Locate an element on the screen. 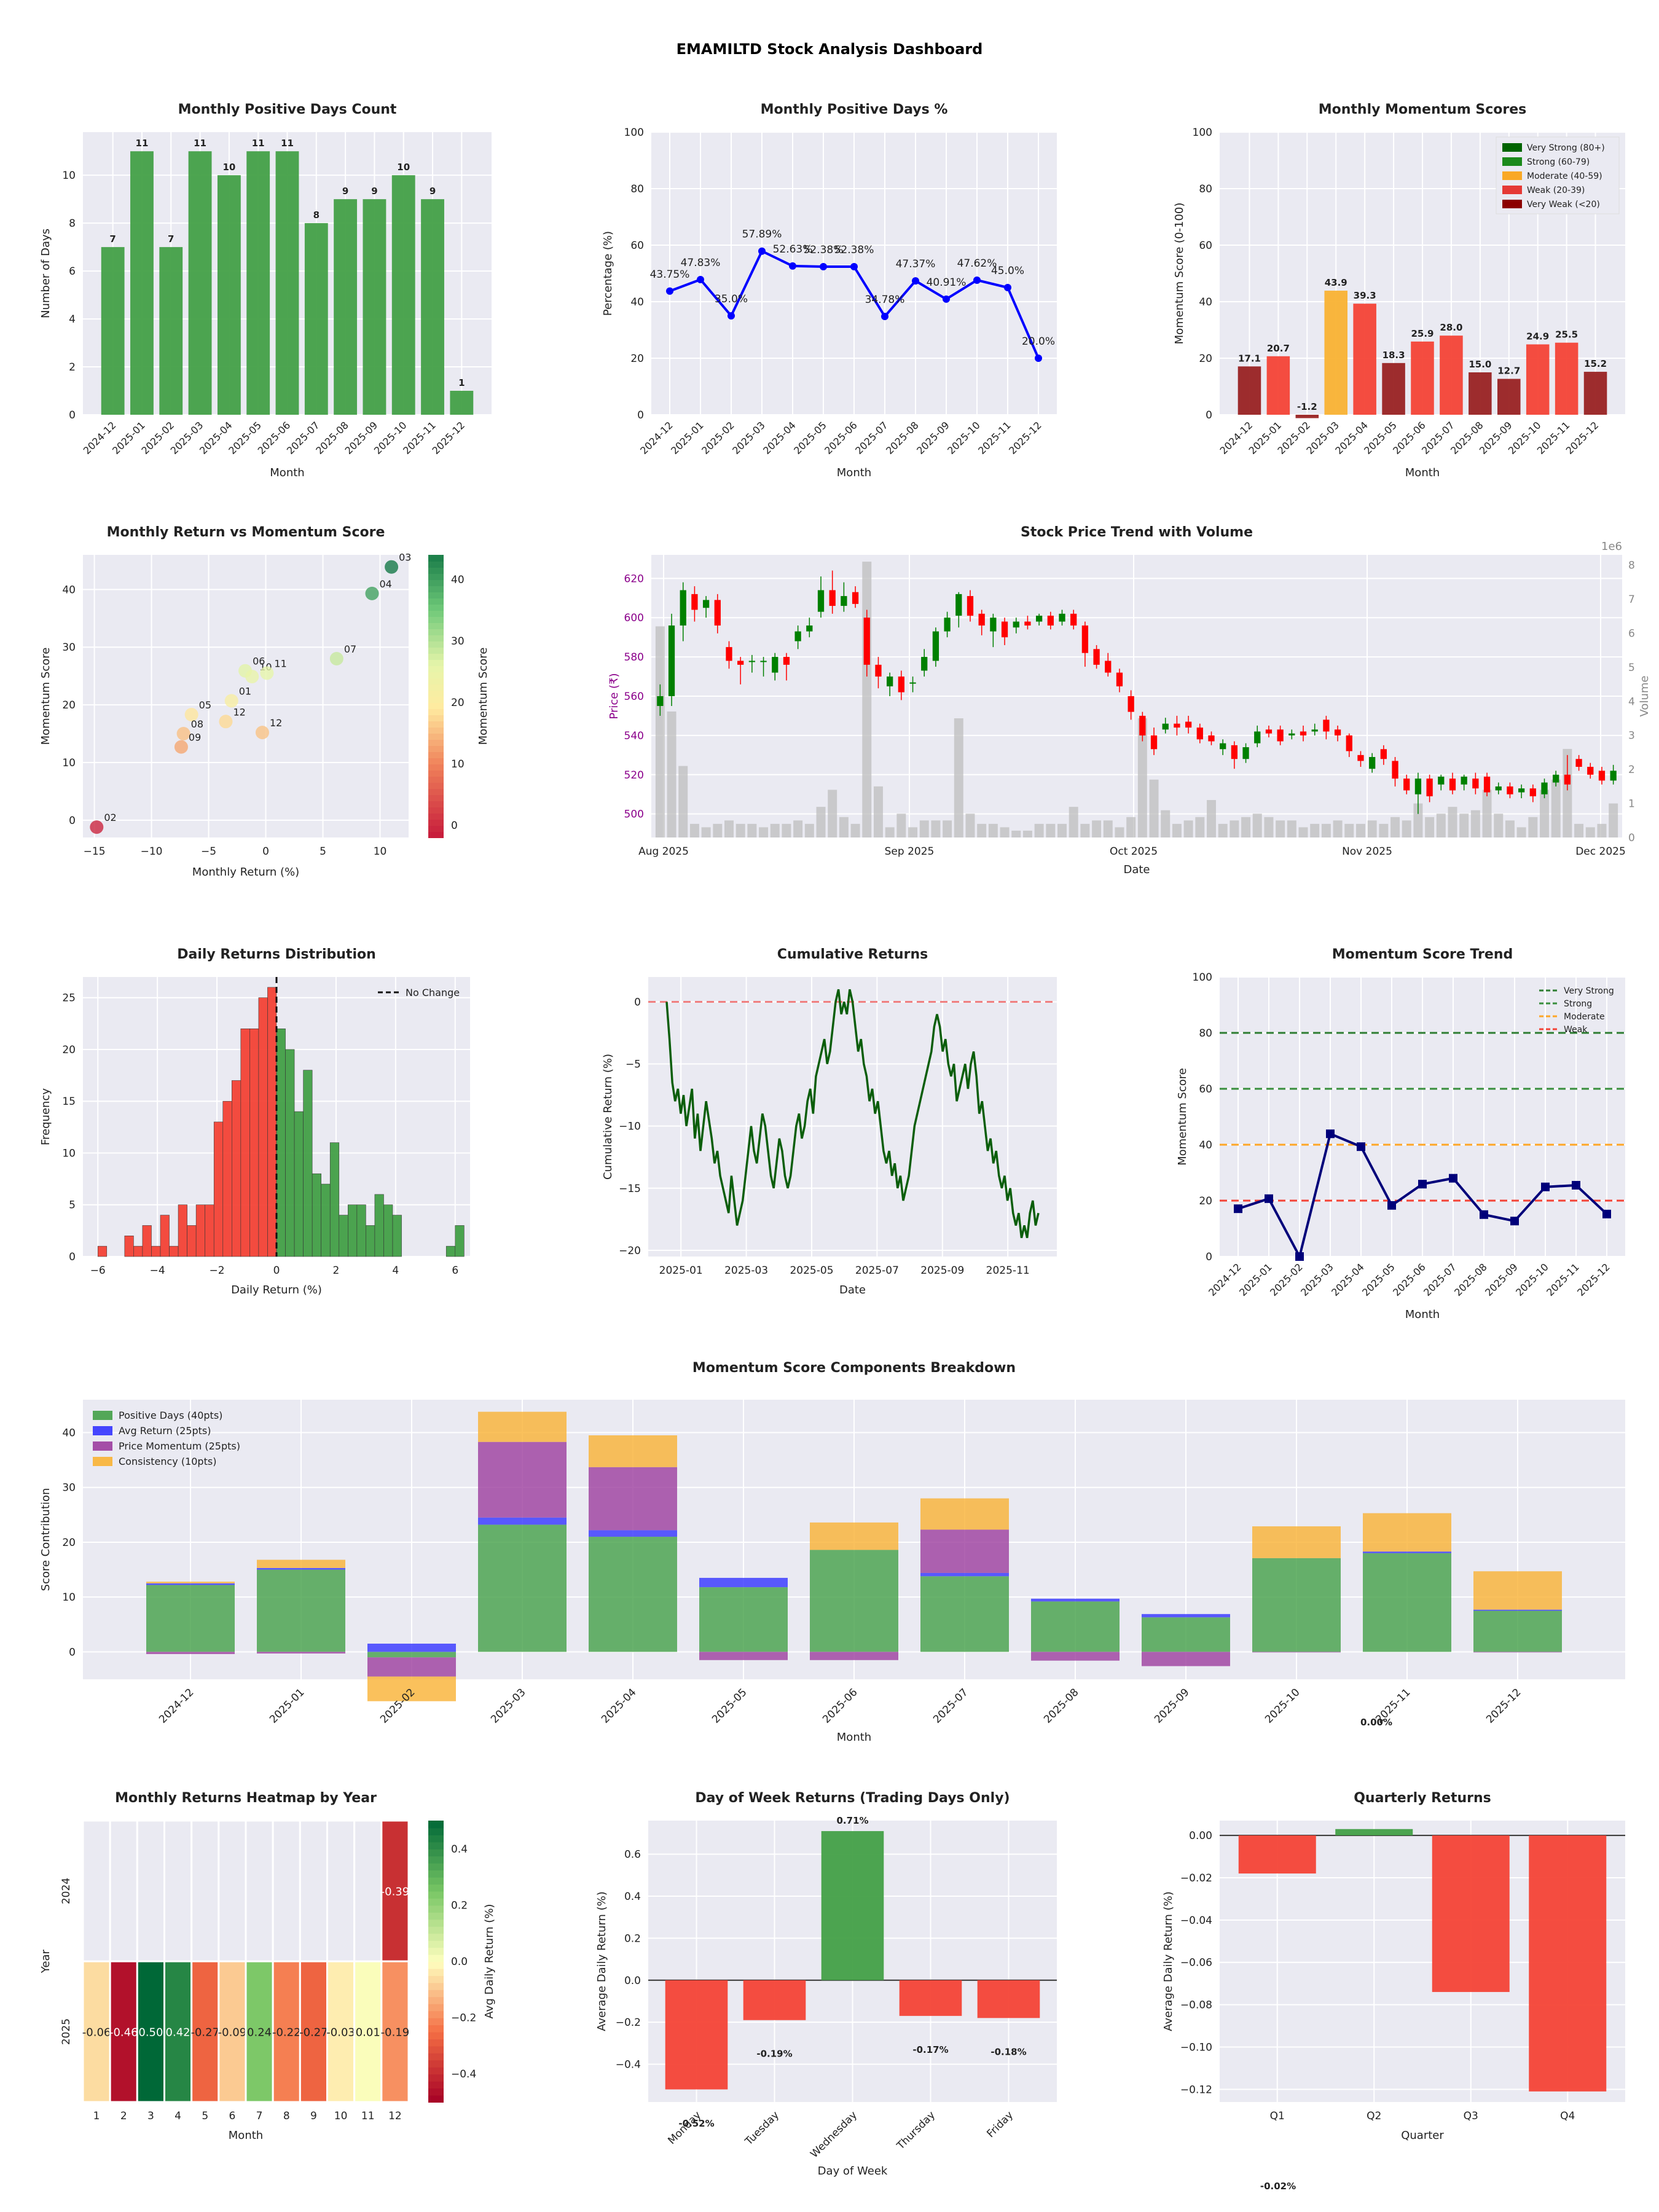 This screenshot has width=1659, height=2212. data-label: 17.1 is located at coordinates (1249, 358).